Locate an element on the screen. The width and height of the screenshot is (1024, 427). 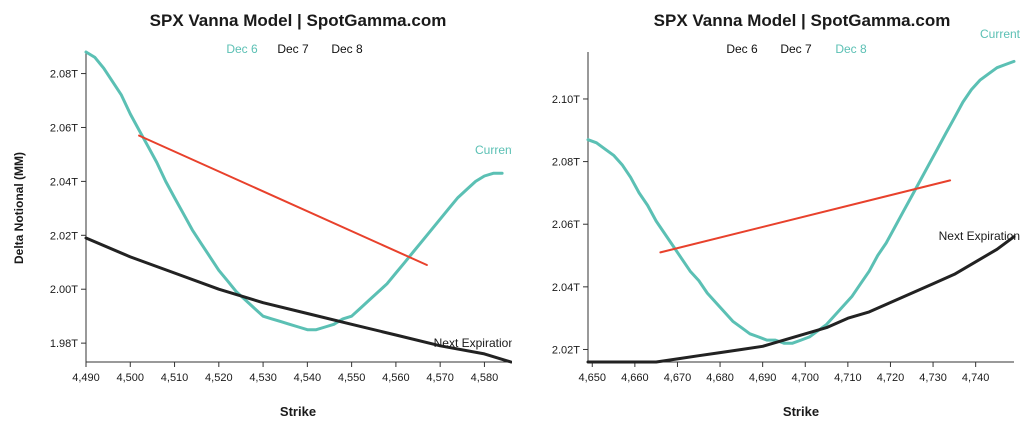
x-tick-label: 4,720 is located at coordinates (891, 378).